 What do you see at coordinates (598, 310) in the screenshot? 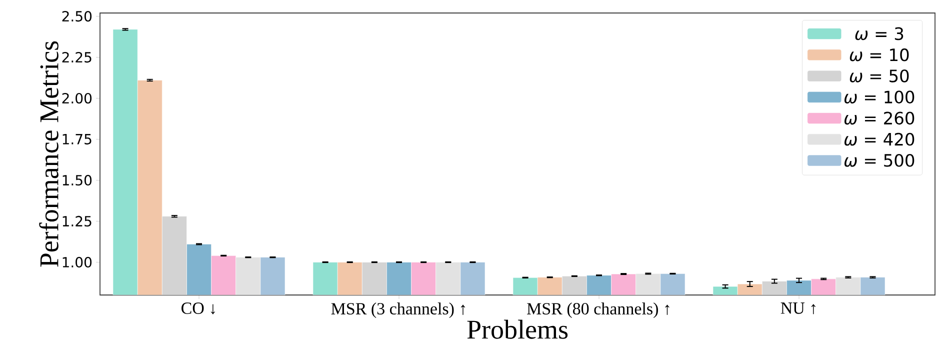
I see `x-tick-label: MSR (80 channels) ↑` at bounding box center [598, 310].